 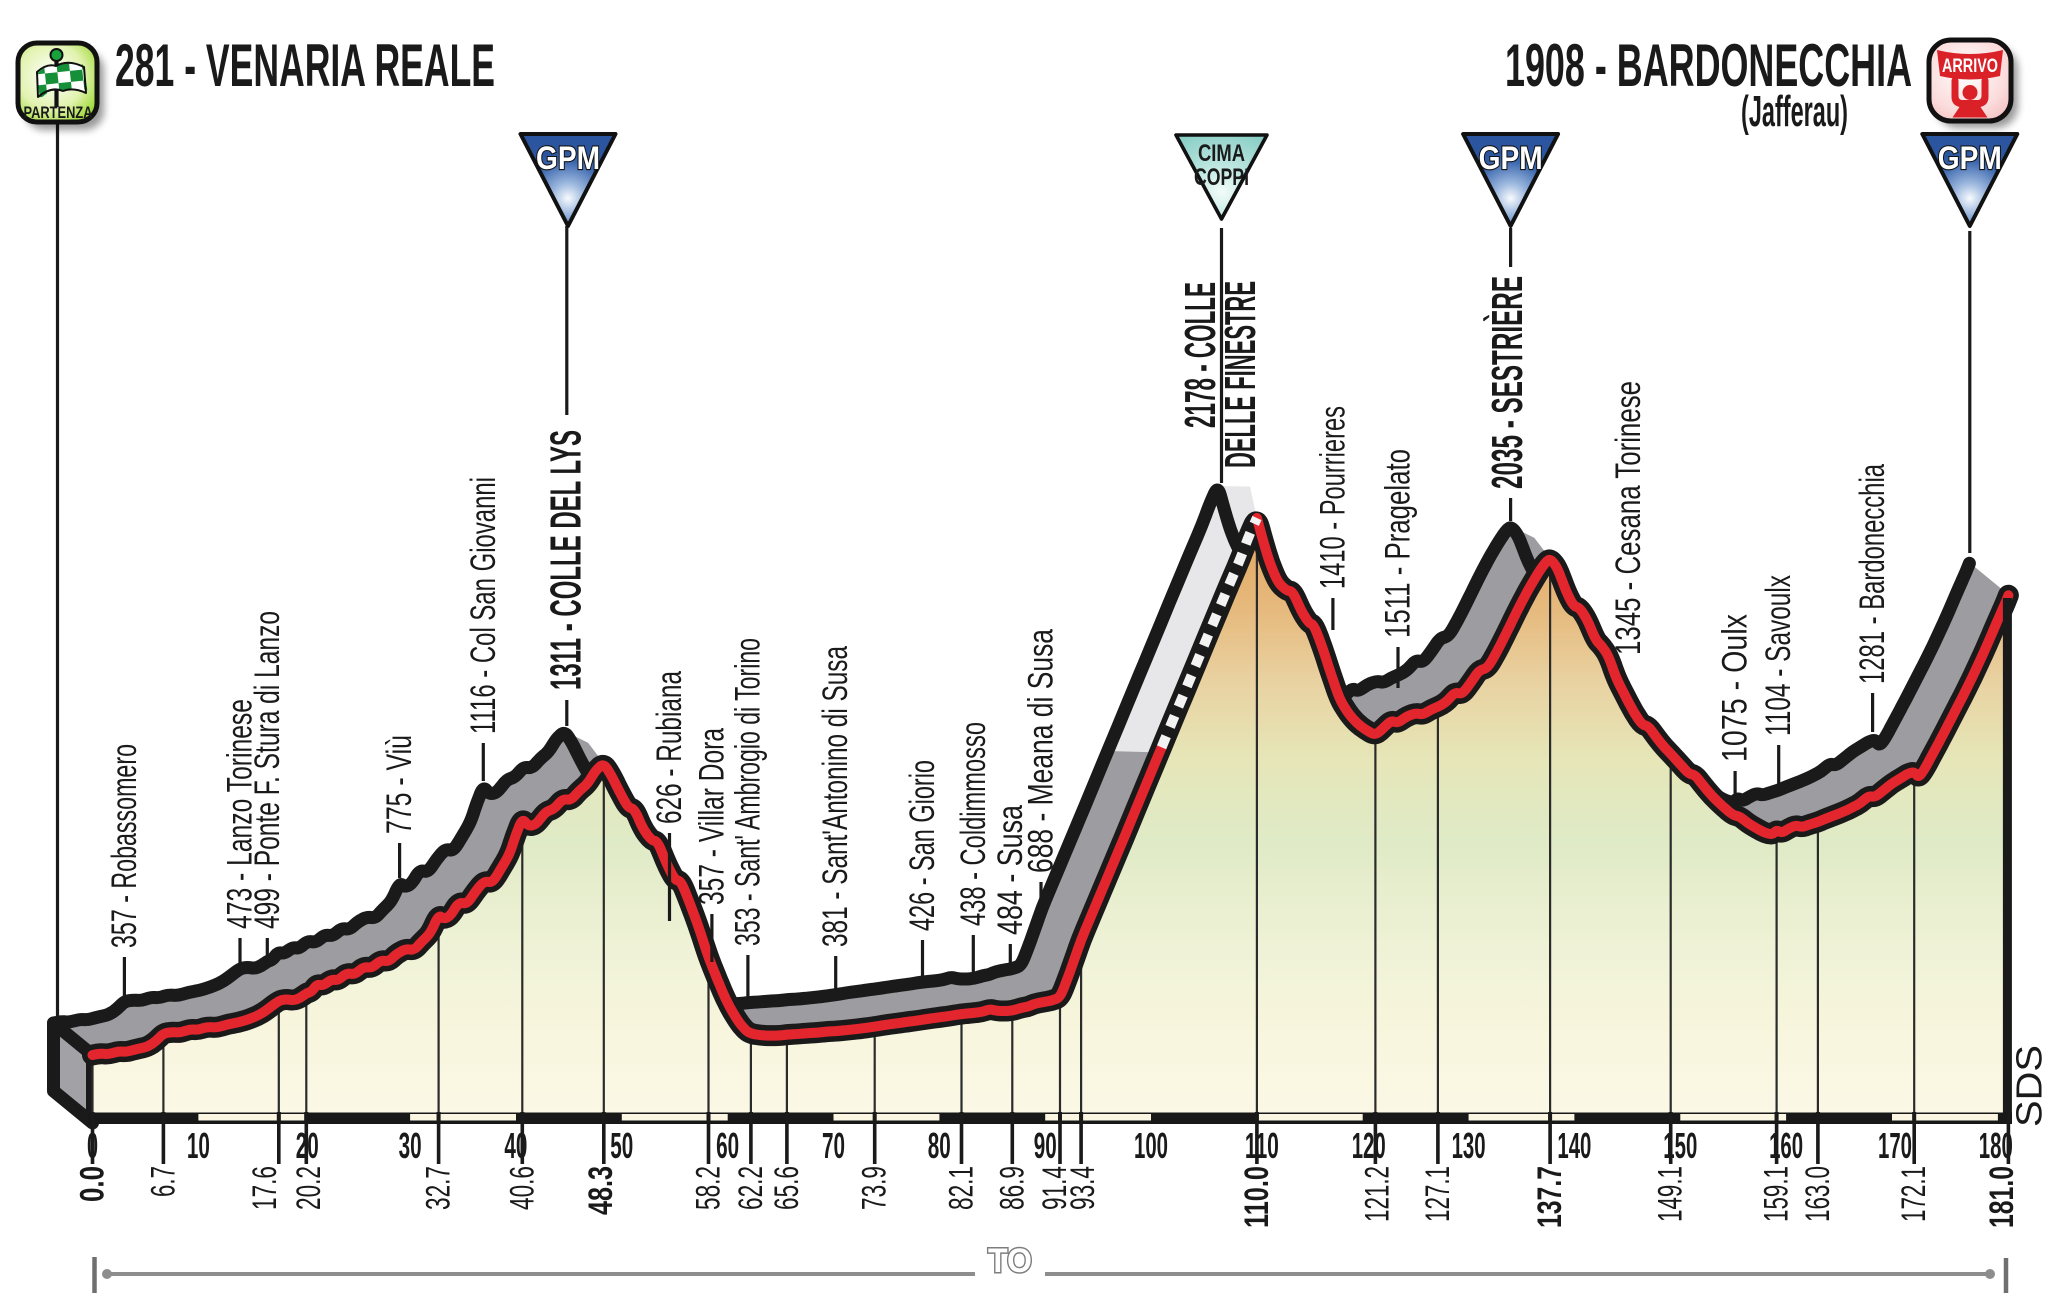 What do you see at coordinates (124, 846) in the screenshot?
I see `svg-text: 357 - Robassomero` at bounding box center [124, 846].